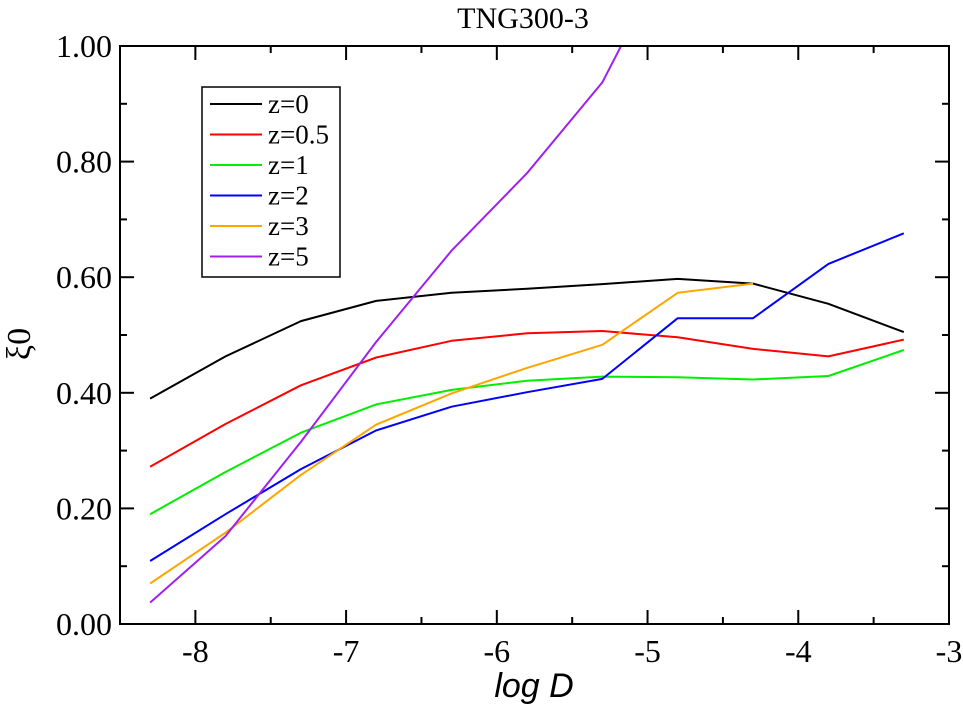 This screenshot has width=963, height=706. What do you see at coordinates (346, 651) in the screenshot?
I see `x-tick-label: -7` at bounding box center [346, 651].